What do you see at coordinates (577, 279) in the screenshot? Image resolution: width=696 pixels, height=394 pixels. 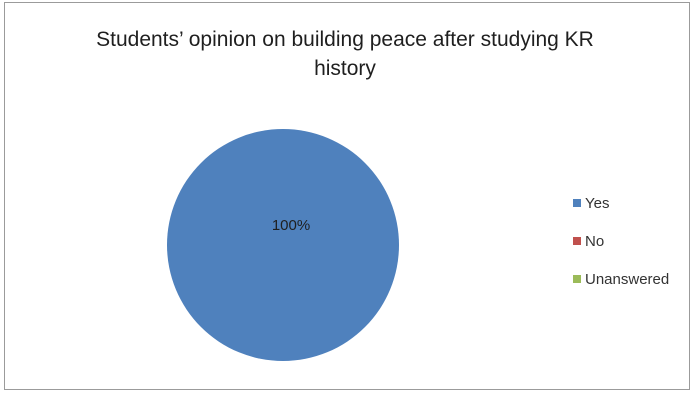 I see `legend-swatch-unanswered` at bounding box center [577, 279].